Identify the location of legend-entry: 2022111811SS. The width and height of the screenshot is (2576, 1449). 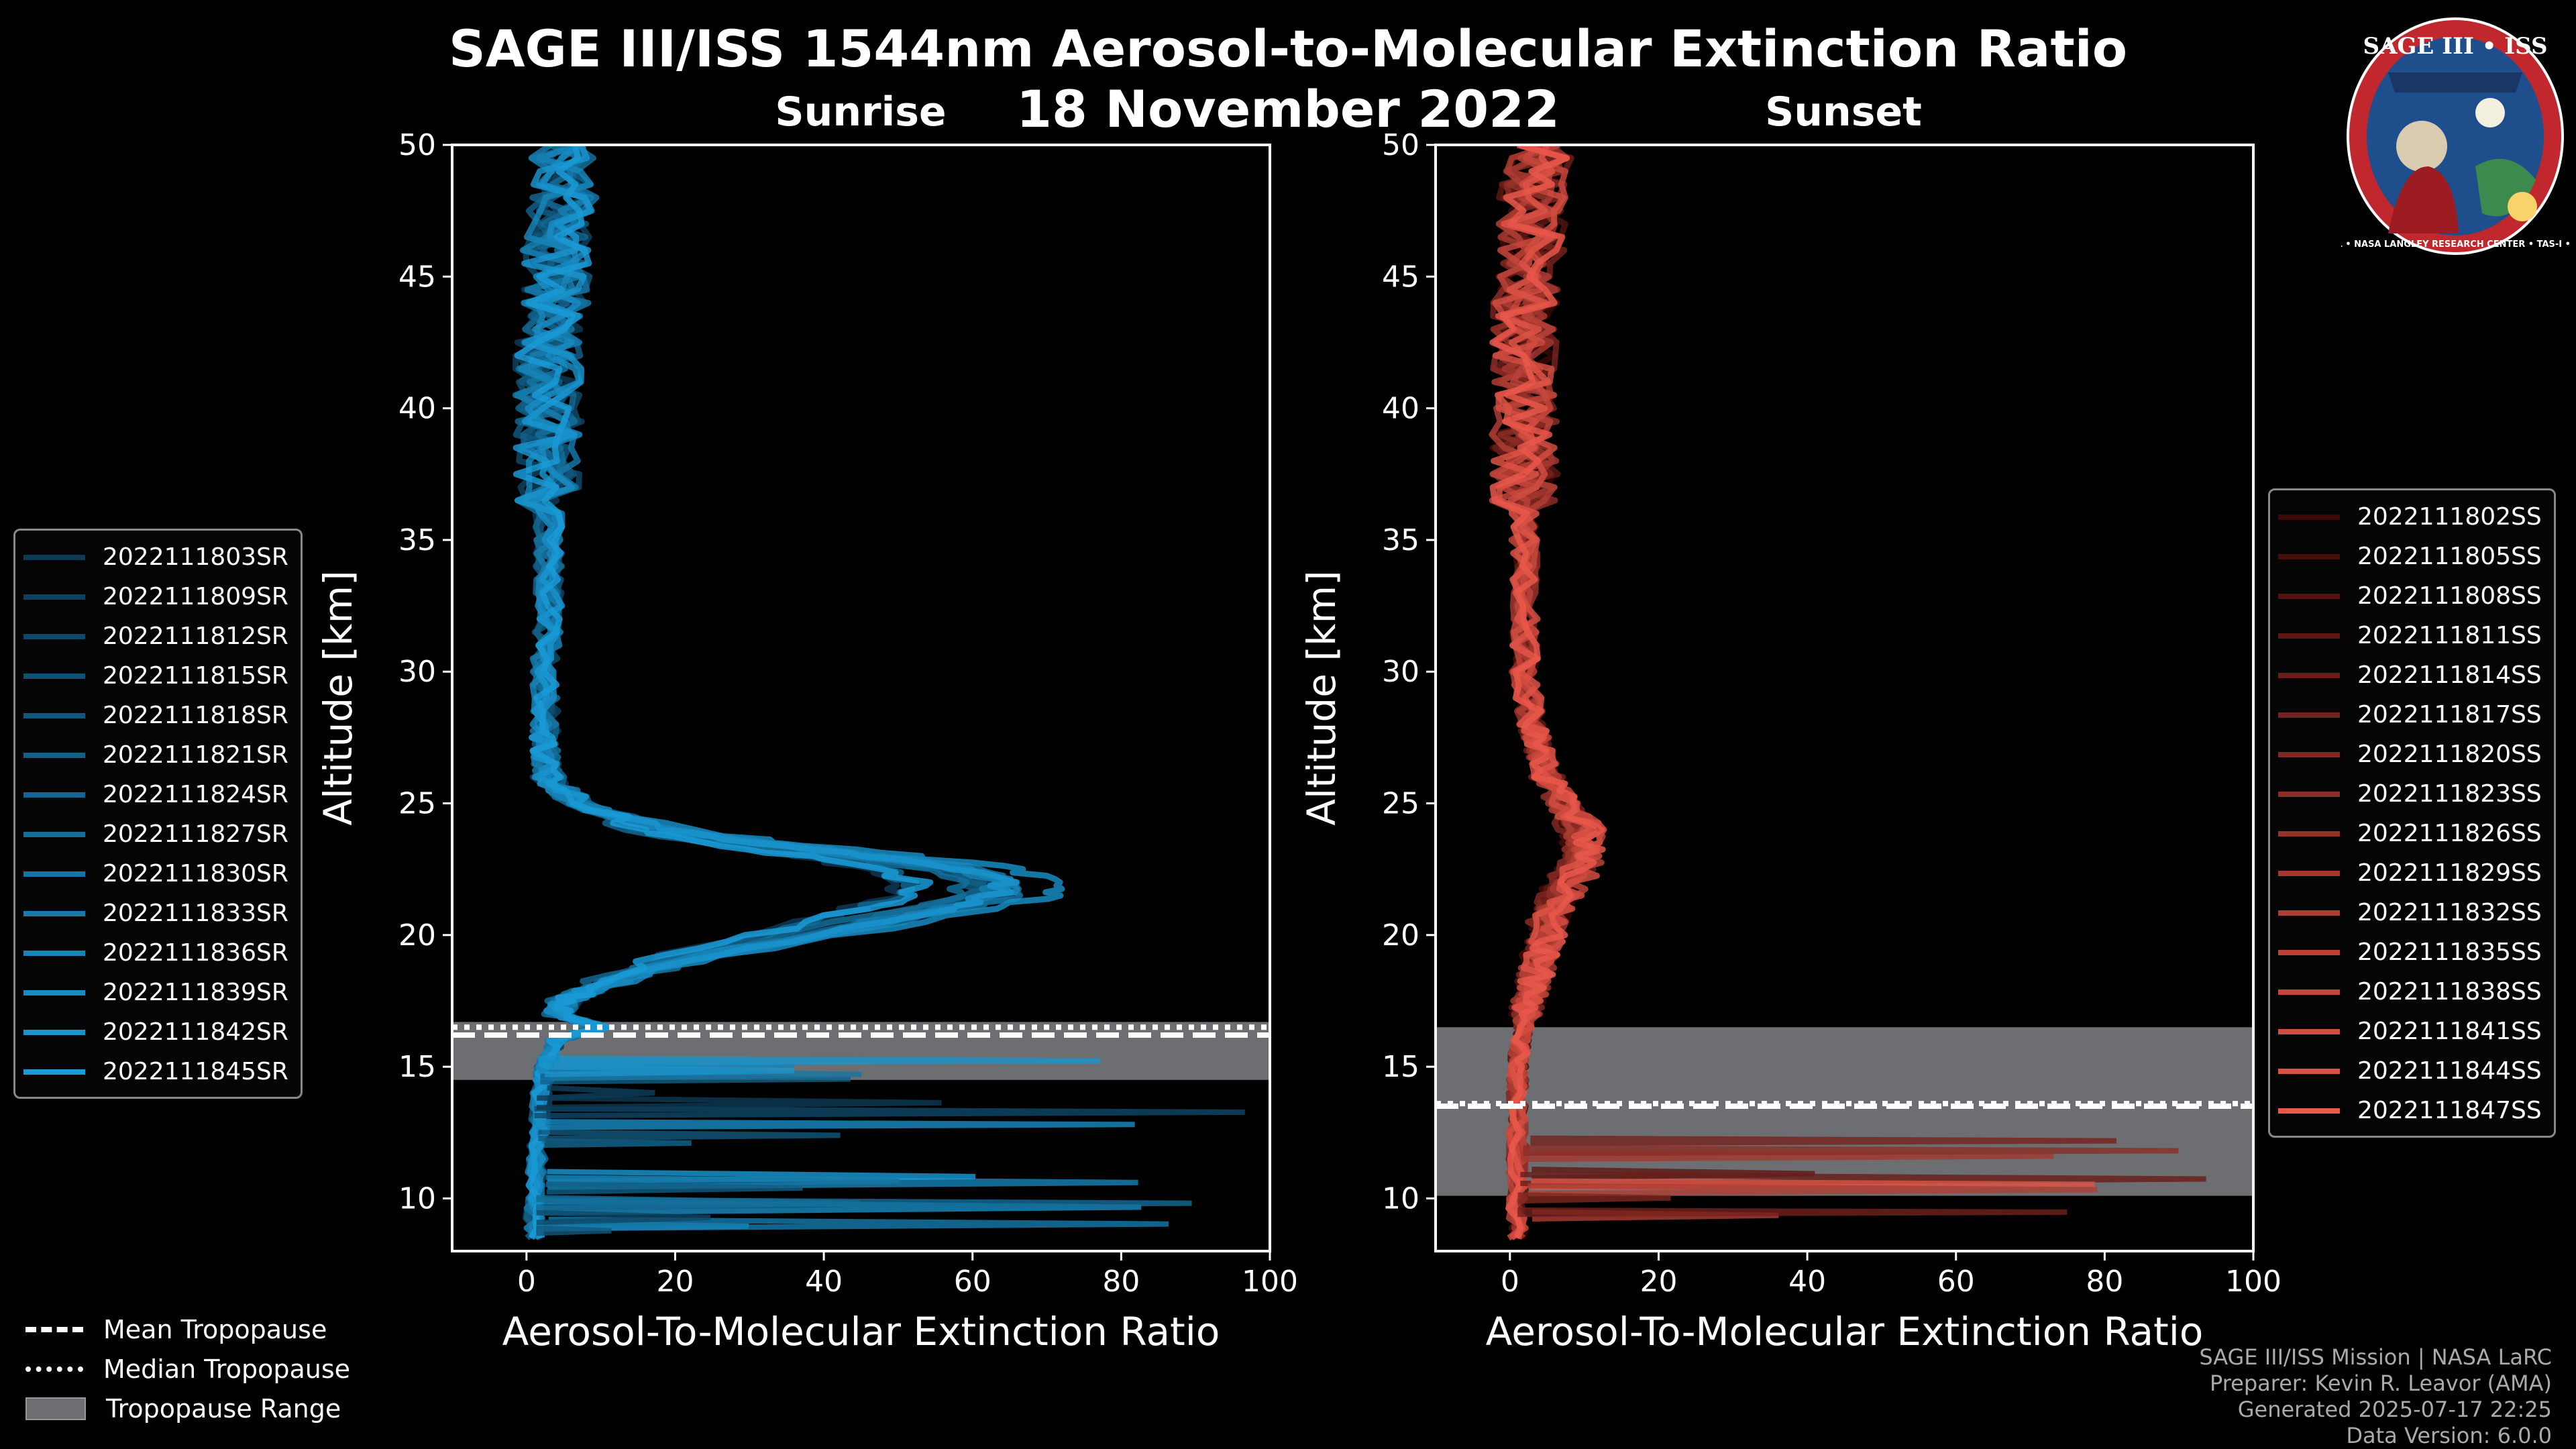
(2410, 635).